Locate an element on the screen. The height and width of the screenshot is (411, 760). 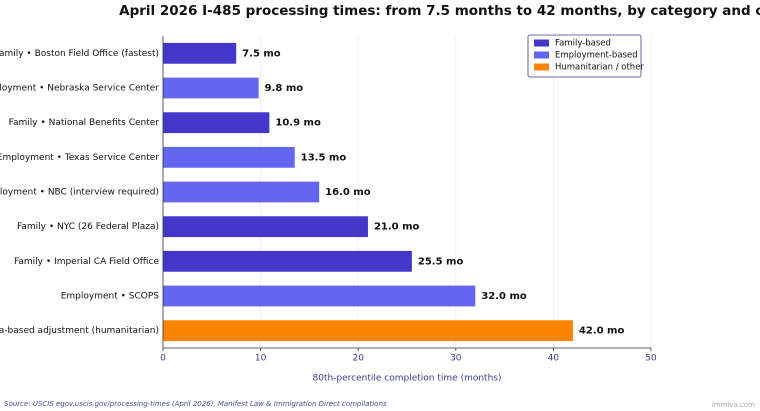
y-tick-label: Employment • Nebraska Service Center is located at coordinates (79, 89).